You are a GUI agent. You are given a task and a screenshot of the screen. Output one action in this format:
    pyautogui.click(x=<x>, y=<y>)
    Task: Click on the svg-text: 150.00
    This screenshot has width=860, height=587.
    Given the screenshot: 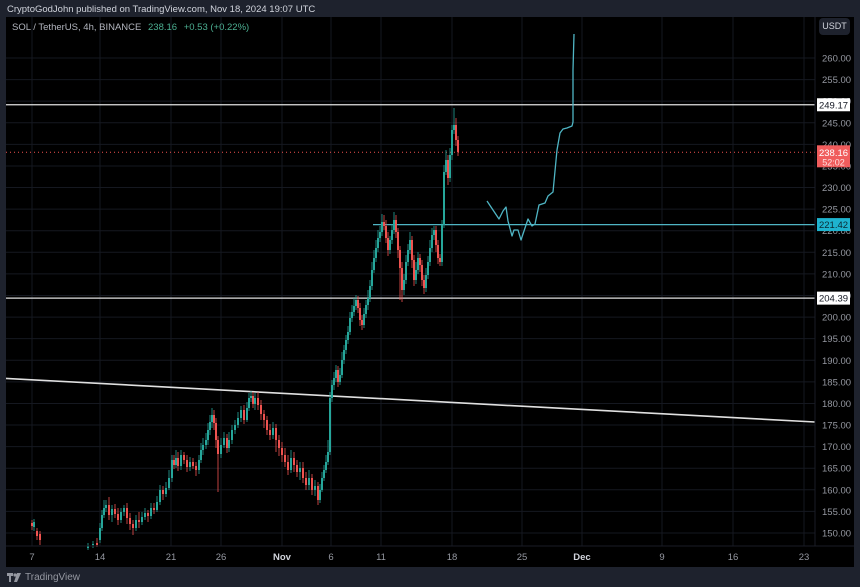 What is the action you would take?
    pyautogui.click(x=836, y=533)
    